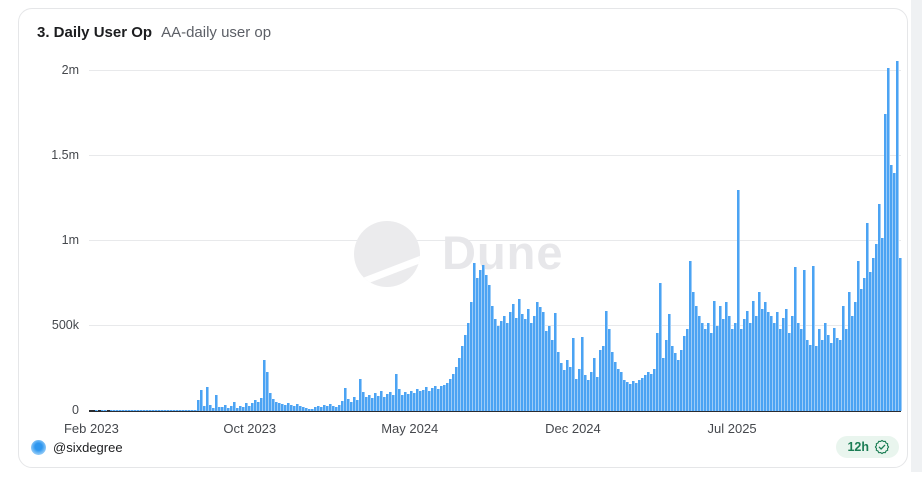 This screenshot has width=922, height=485. What do you see at coordinates (91, 428) in the screenshot?
I see `x-tick-label: Feb 2023` at bounding box center [91, 428].